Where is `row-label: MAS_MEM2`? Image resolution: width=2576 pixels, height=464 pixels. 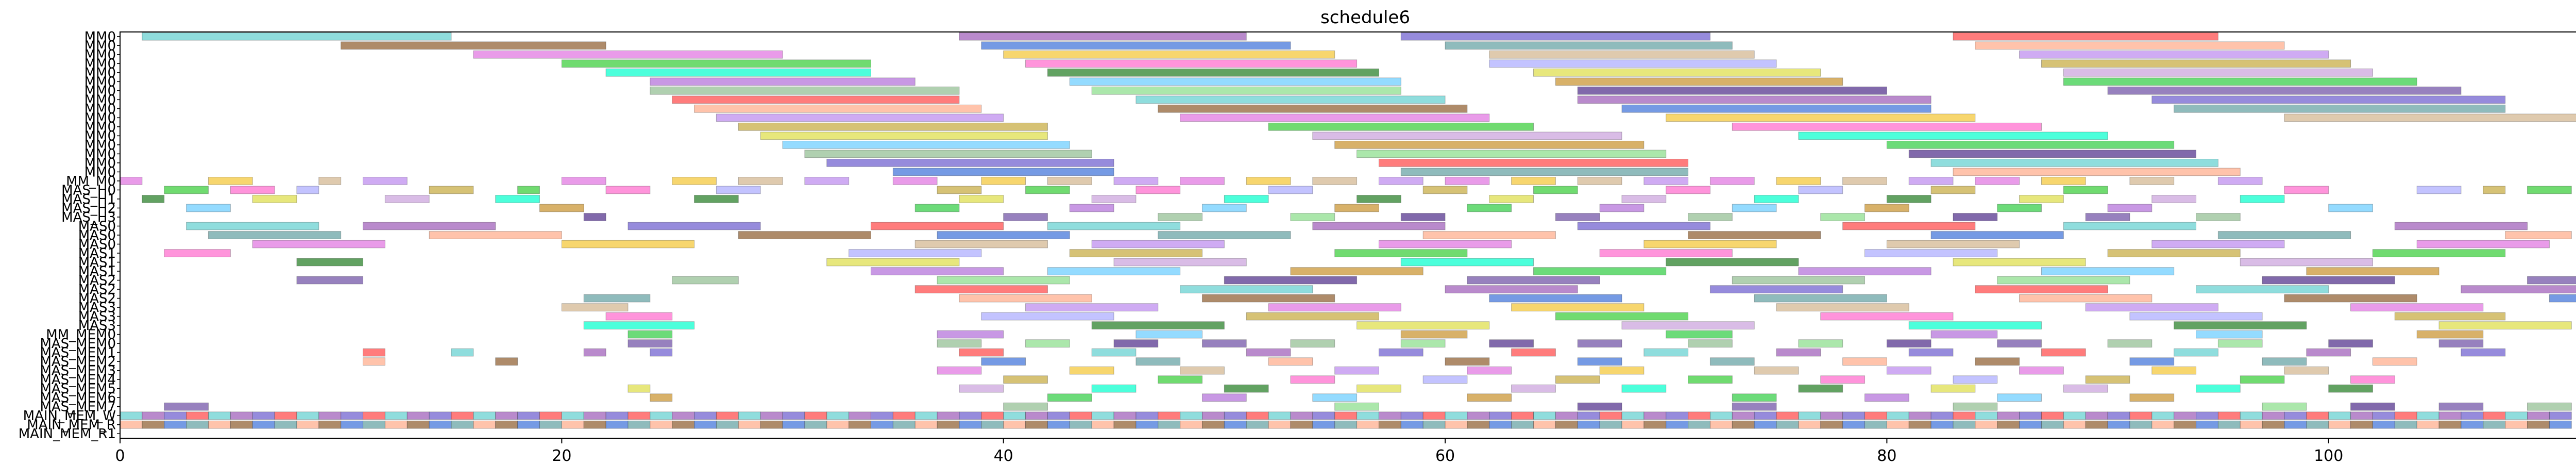 row-label: MAS_MEM2 is located at coordinates (78, 362).